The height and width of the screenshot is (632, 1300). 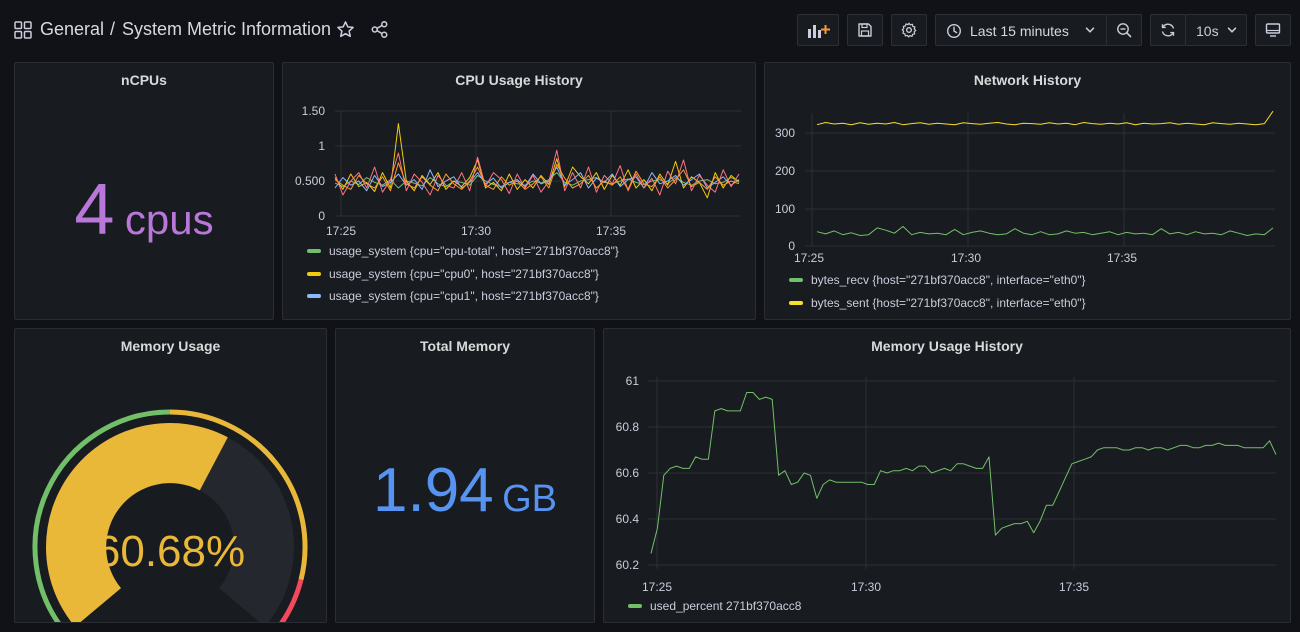 I want to click on network-x-axis: 17:25 17:30 17:35, so click(x=1027, y=259).